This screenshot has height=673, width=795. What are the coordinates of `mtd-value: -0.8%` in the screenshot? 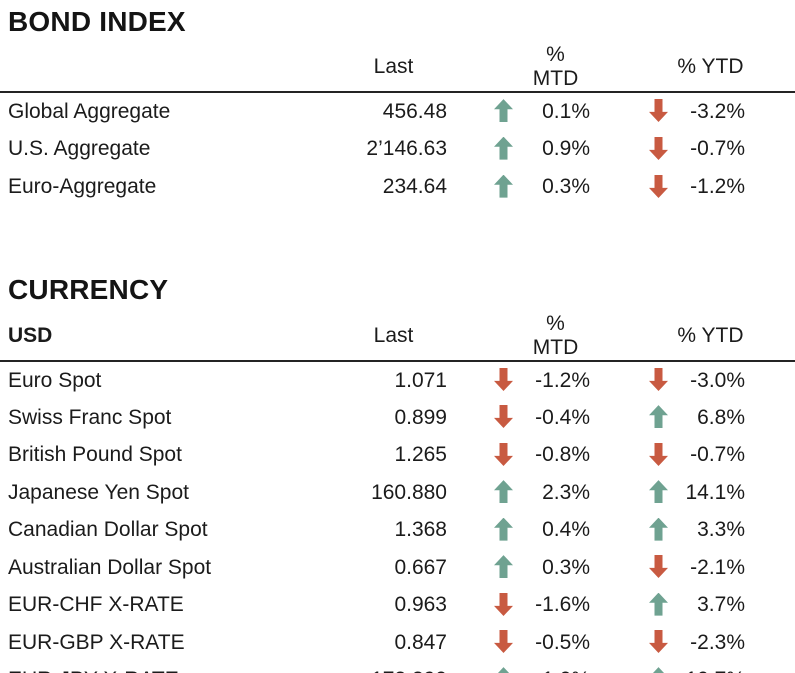 It's located at (562, 455).